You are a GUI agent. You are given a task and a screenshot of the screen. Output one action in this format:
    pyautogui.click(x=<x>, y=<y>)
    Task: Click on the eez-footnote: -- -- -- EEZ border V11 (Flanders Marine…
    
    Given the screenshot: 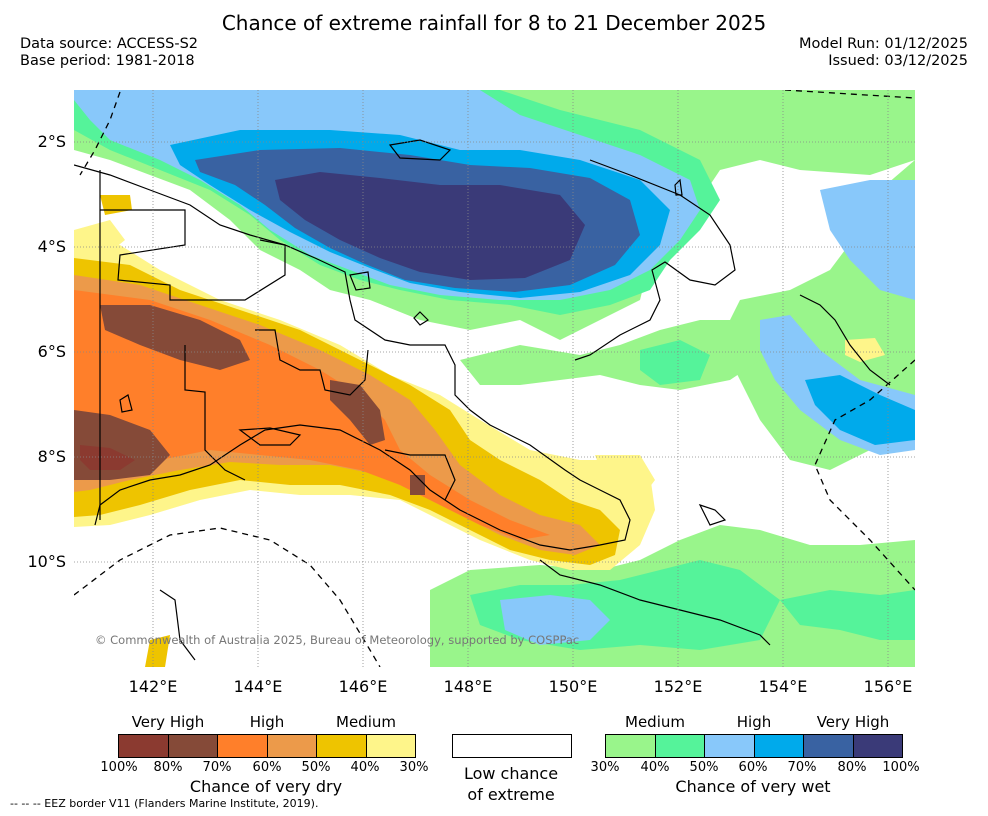 What is the action you would take?
    pyautogui.click(x=164, y=803)
    